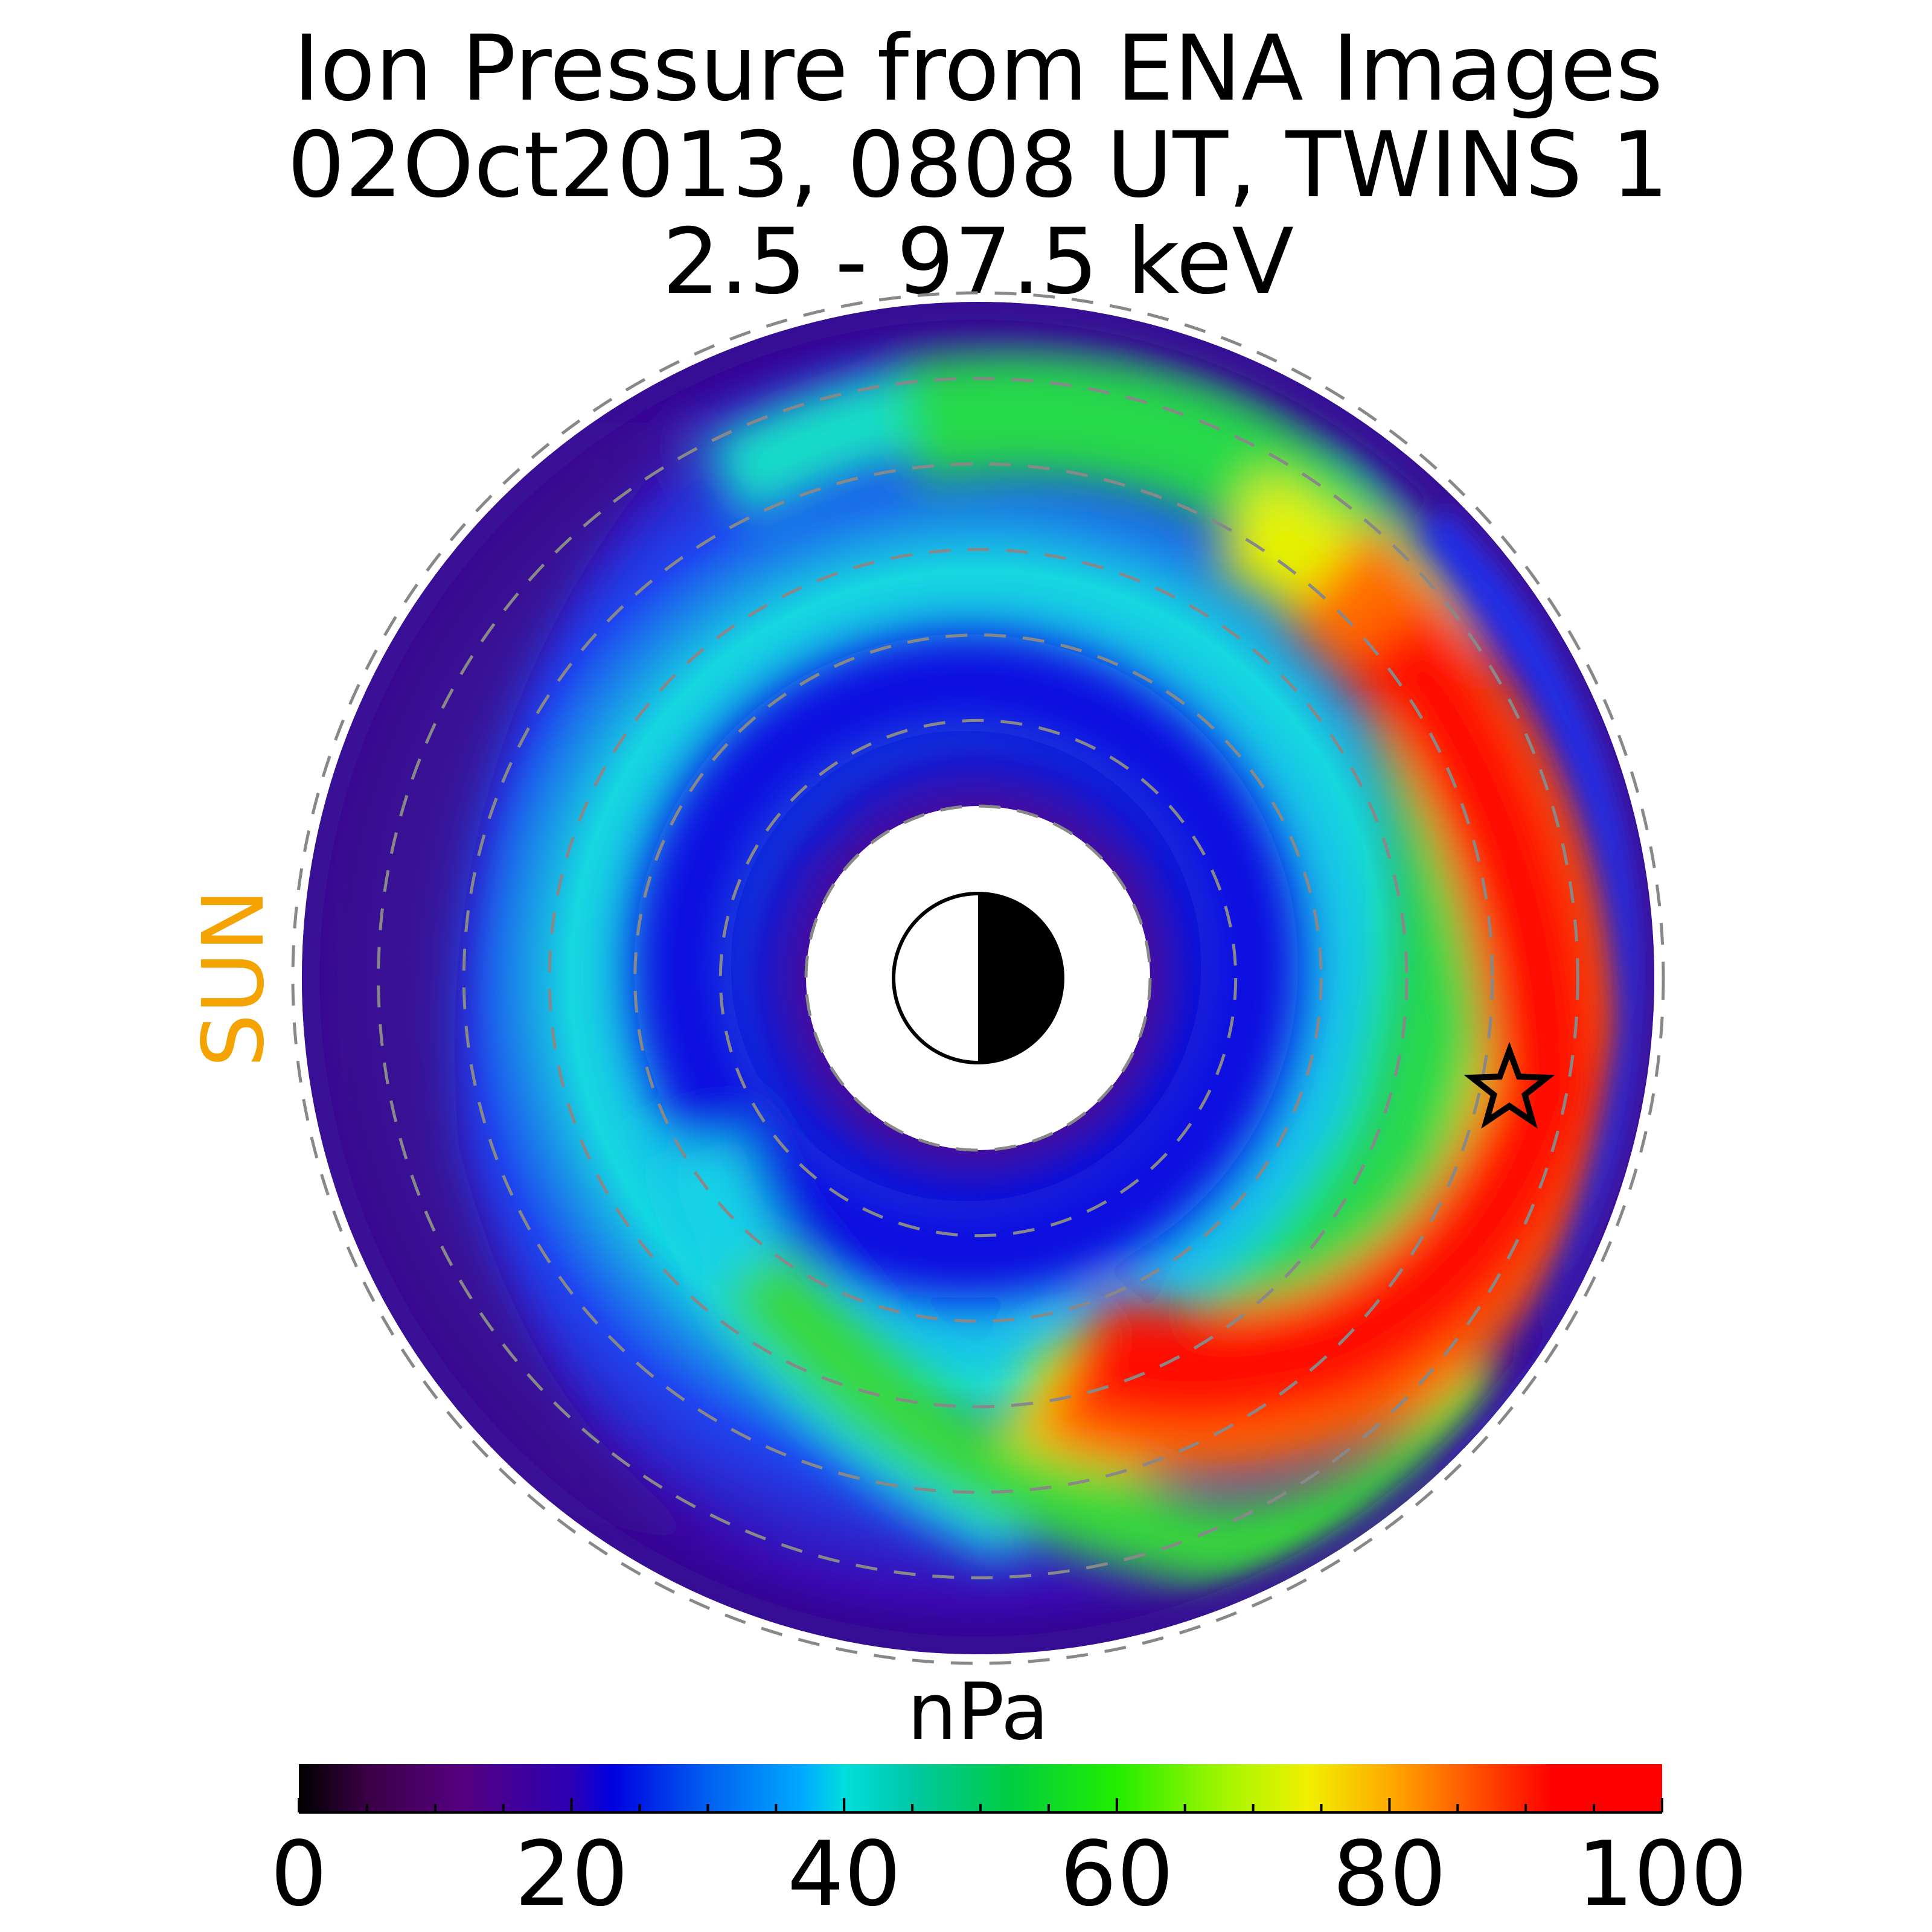  I want to click on colorbar: nPa 0 20 40 60 80 100, so click(1008, 1796).